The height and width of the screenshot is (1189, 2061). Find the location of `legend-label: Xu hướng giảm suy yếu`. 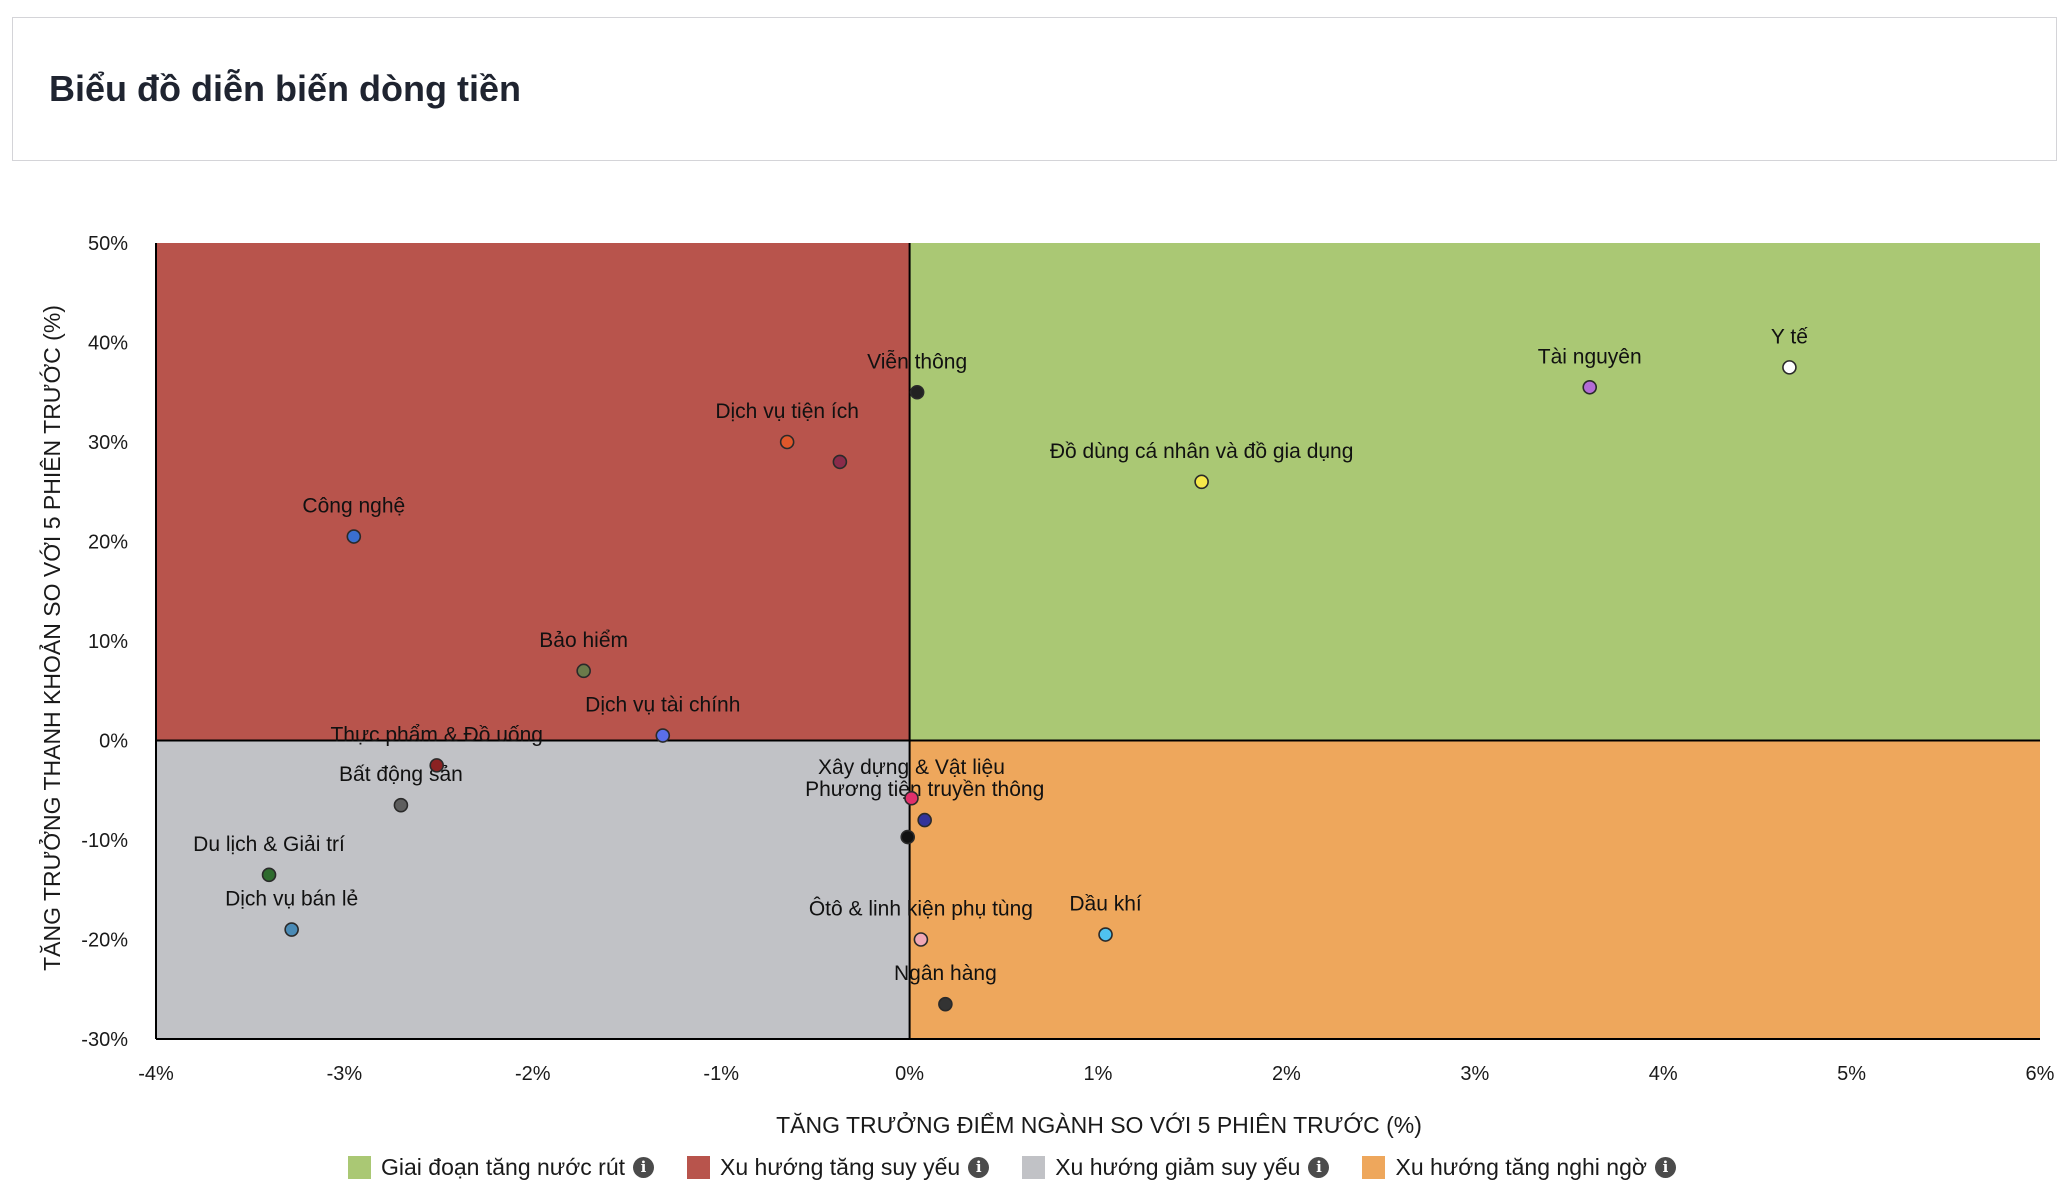

legend-label: Xu hướng giảm suy yếu is located at coordinates (1178, 1166).